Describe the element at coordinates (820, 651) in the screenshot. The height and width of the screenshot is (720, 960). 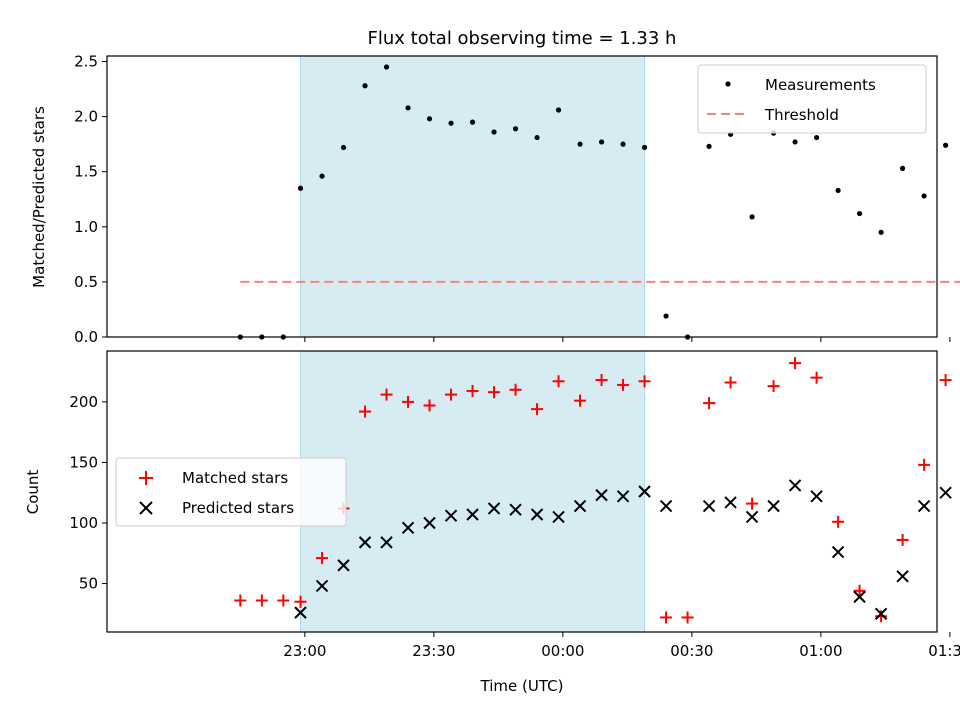
I see `x-tick-label: 01:00` at that location.